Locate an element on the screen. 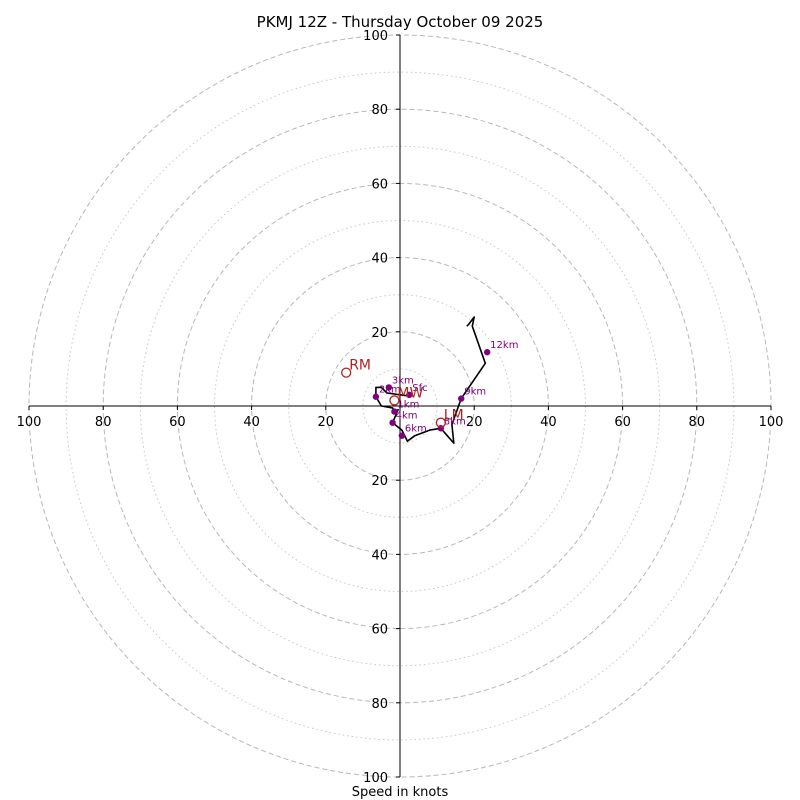  storm-motion-markers: RM LM MW is located at coordinates (402, 393).